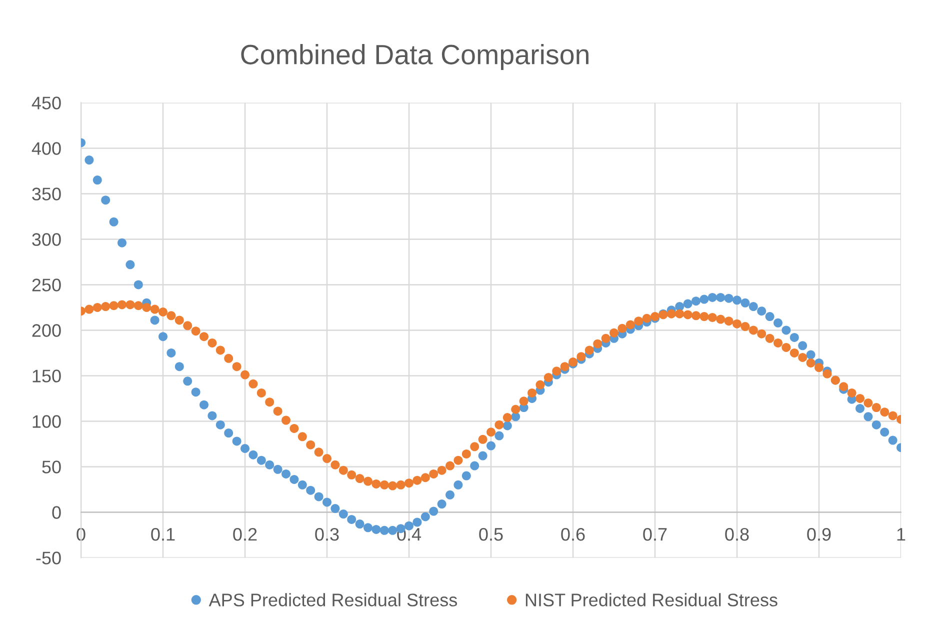 The image size is (928, 639). I want to click on y-tick-label: 250, so click(46, 285).